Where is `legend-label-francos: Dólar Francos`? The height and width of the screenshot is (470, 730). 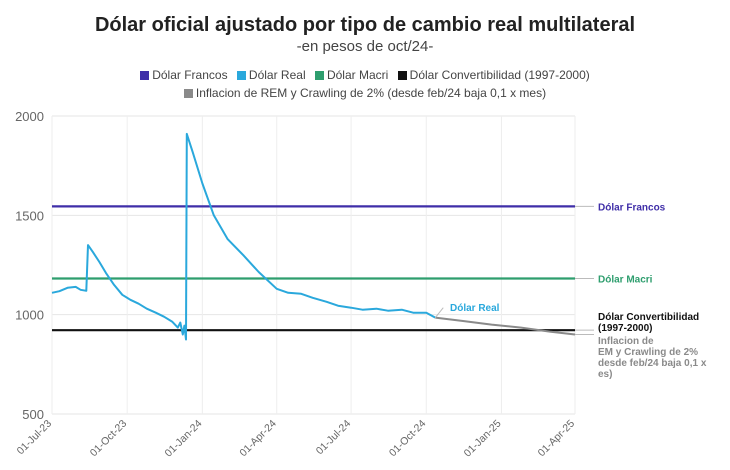
legend-label-francos: Dólar Francos is located at coordinates (190, 75).